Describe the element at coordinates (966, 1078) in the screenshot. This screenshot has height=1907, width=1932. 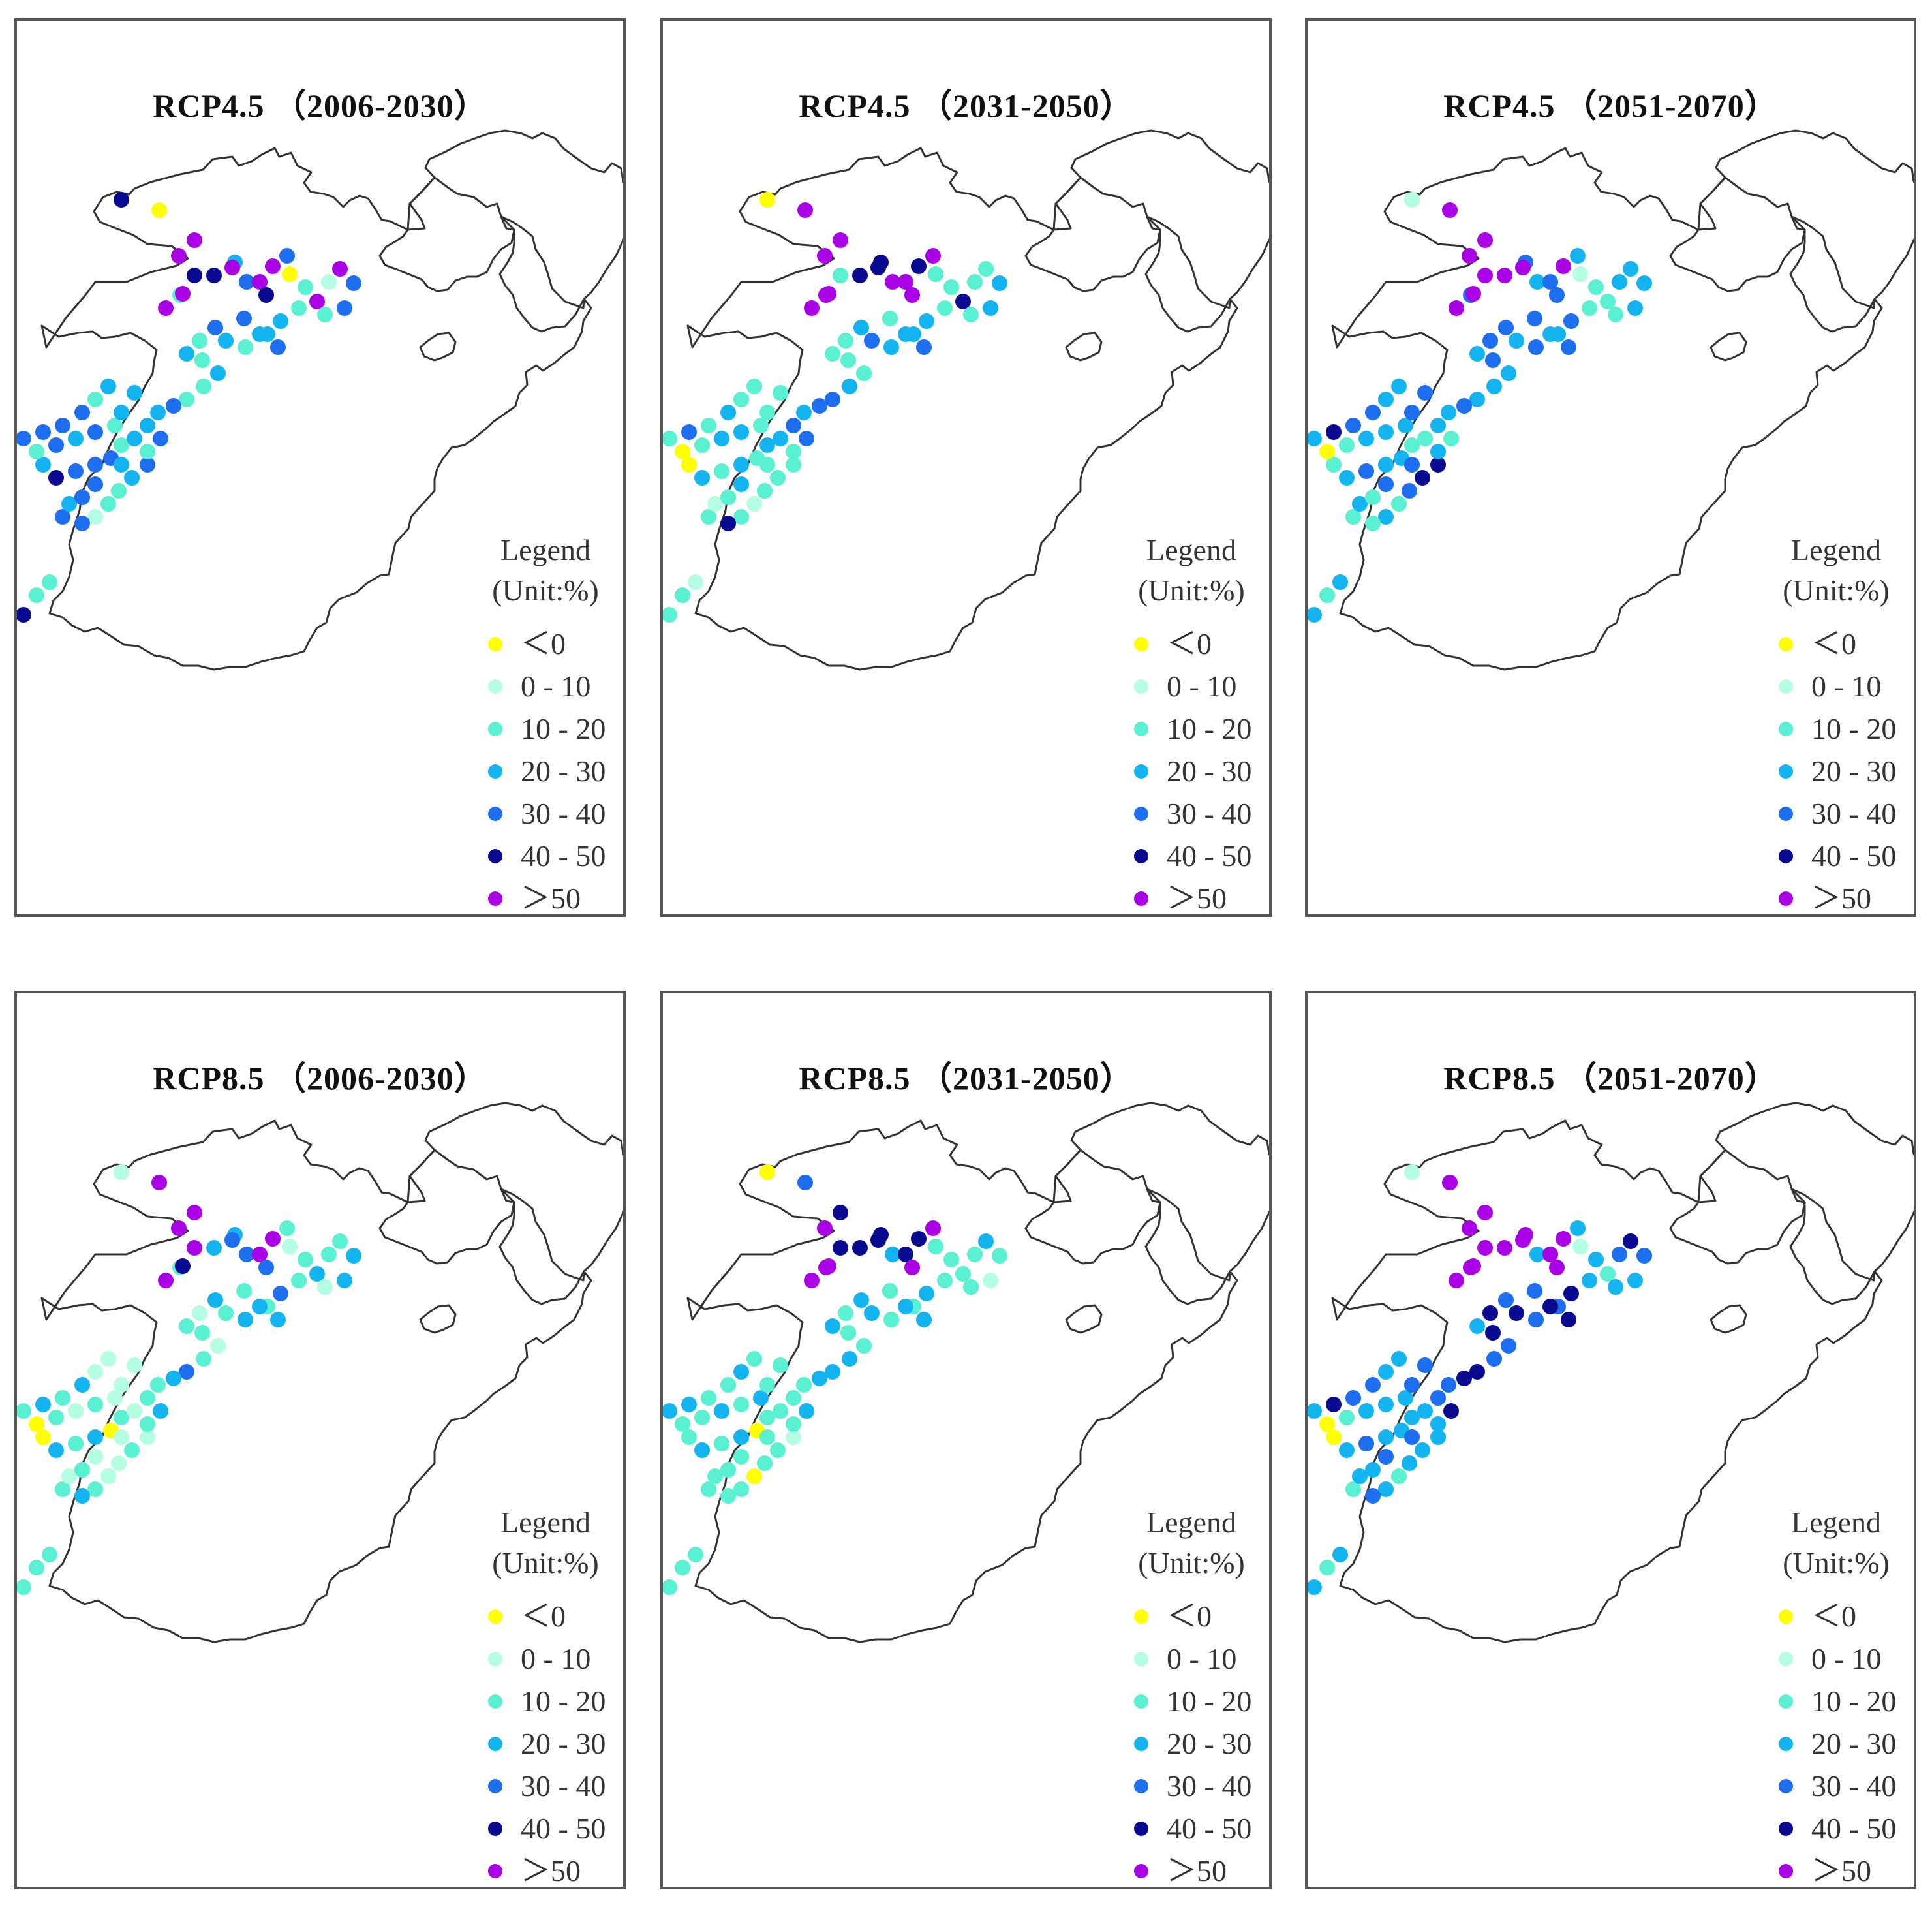
I see `panel-title: RCP8.5 （2031-2050）` at that location.